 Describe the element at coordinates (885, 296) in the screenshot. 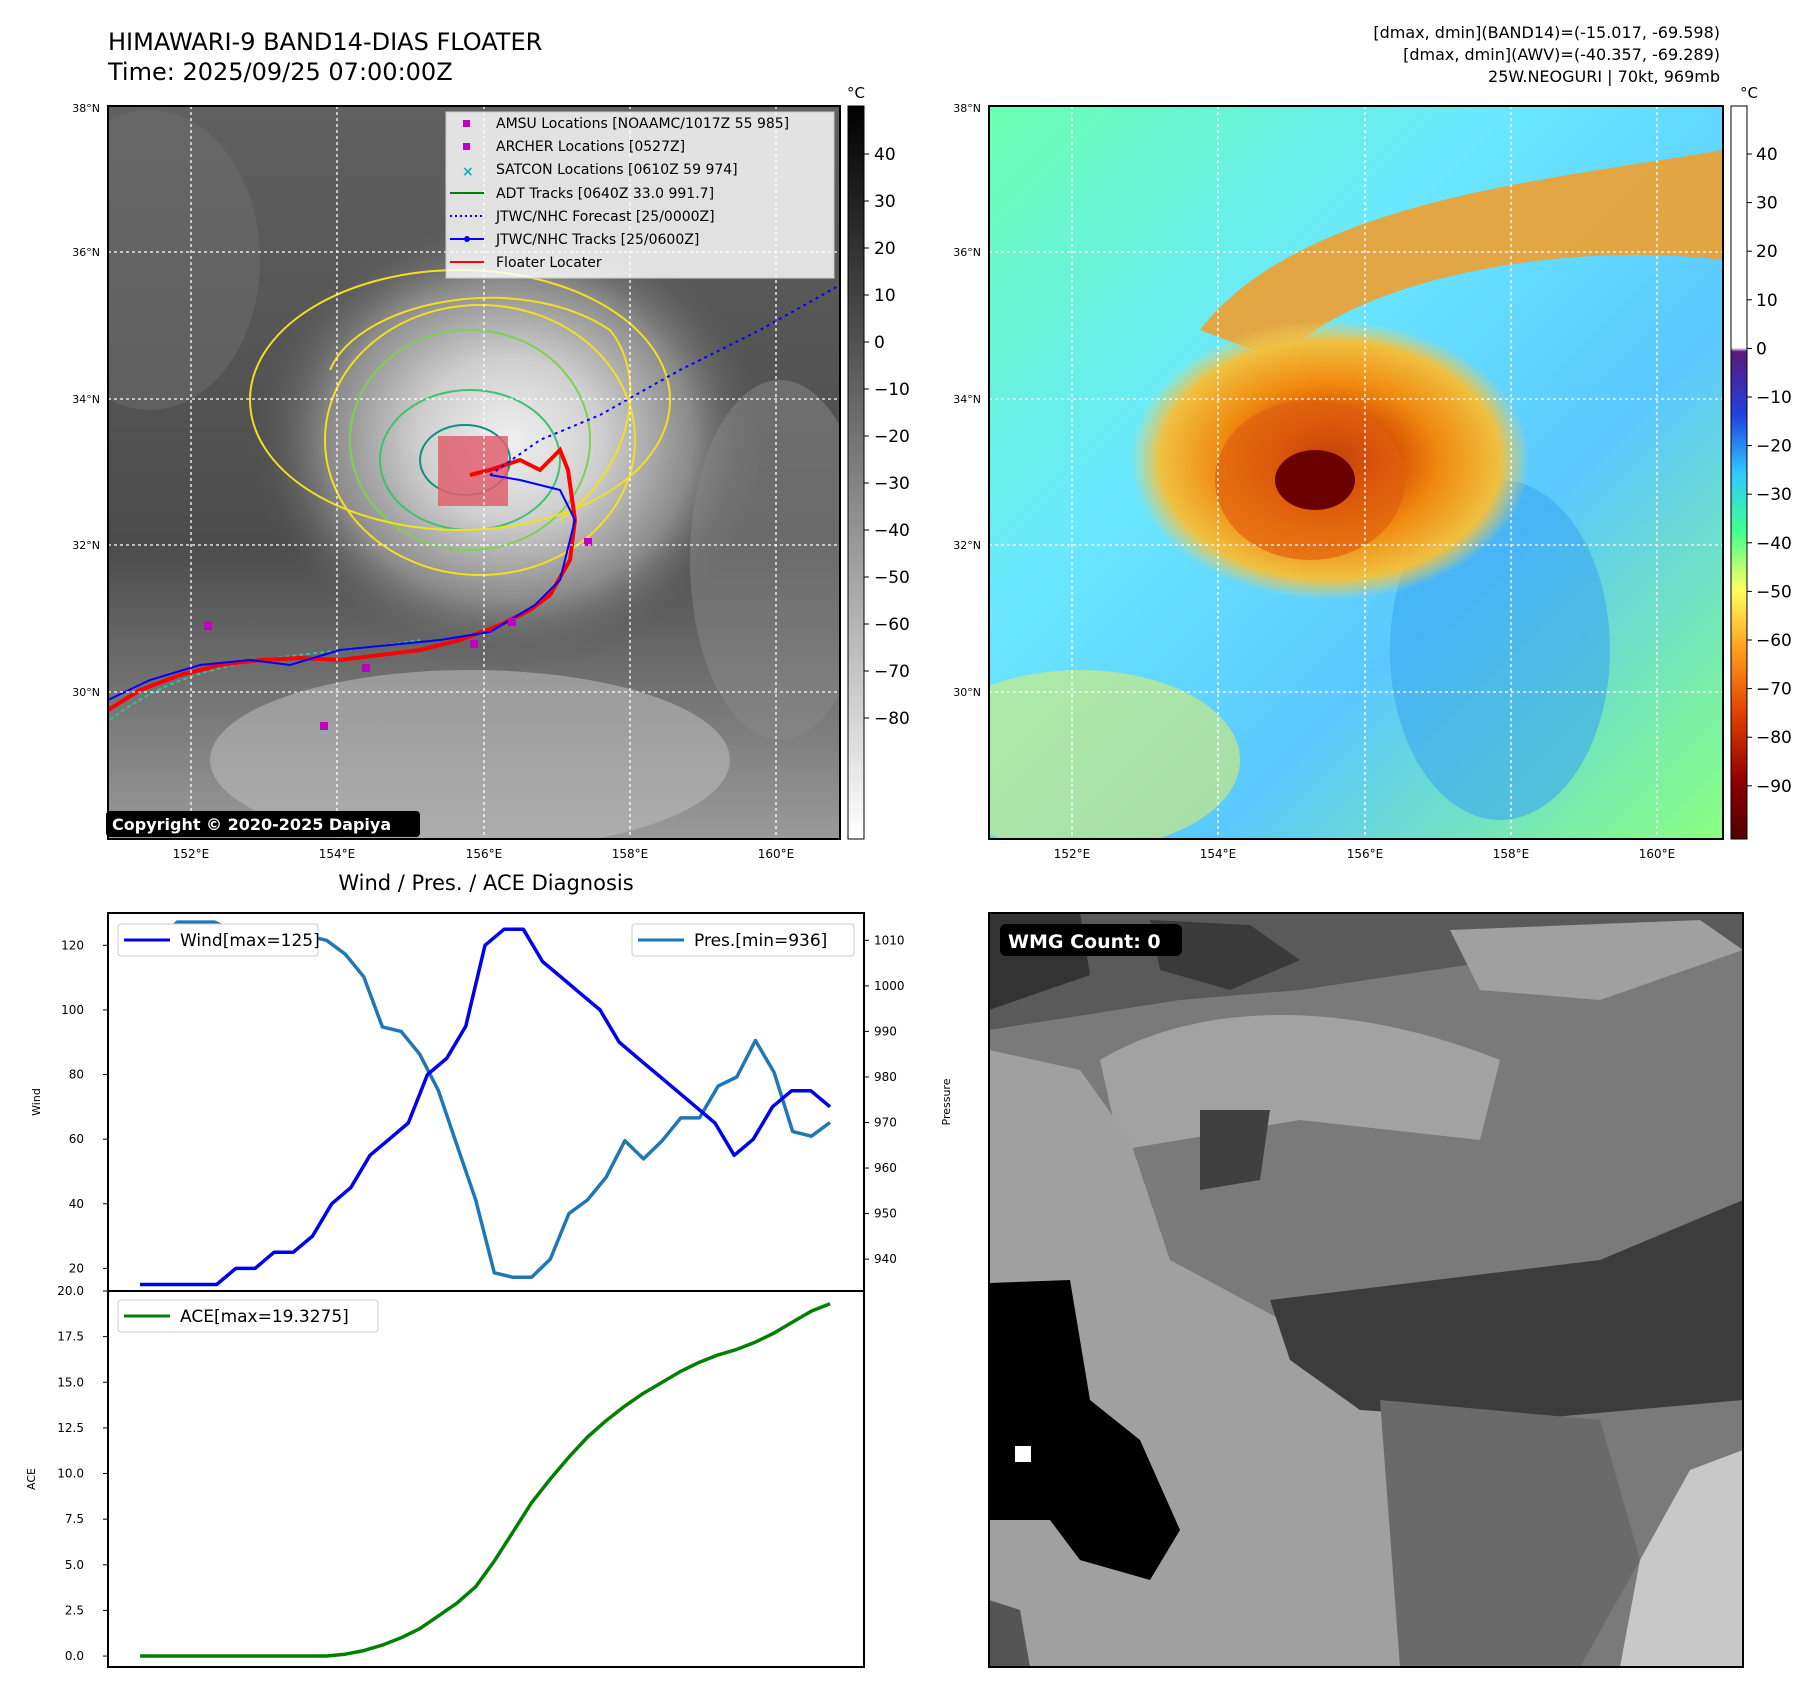

I see `ir-colorbar-label: 10` at that location.